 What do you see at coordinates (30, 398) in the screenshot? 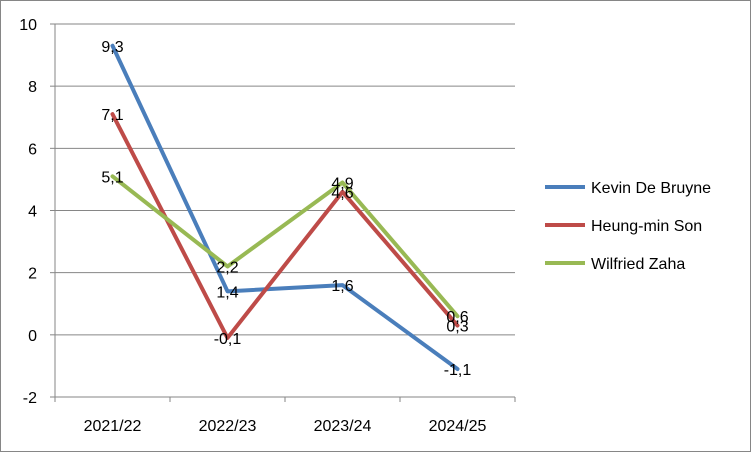
I see `y-tick-label-0: -2` at bounding box center [30, 398].